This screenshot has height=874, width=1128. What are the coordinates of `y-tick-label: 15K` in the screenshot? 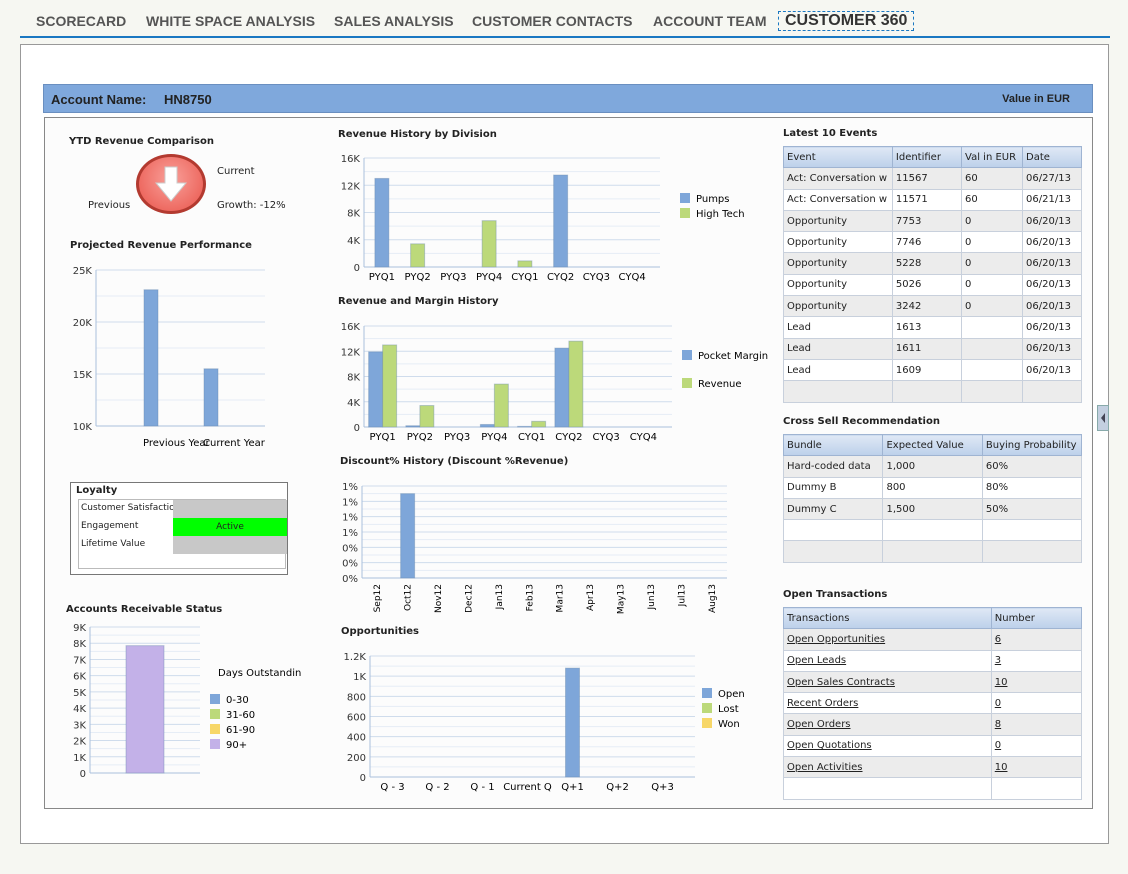 It's located at (83, 375).